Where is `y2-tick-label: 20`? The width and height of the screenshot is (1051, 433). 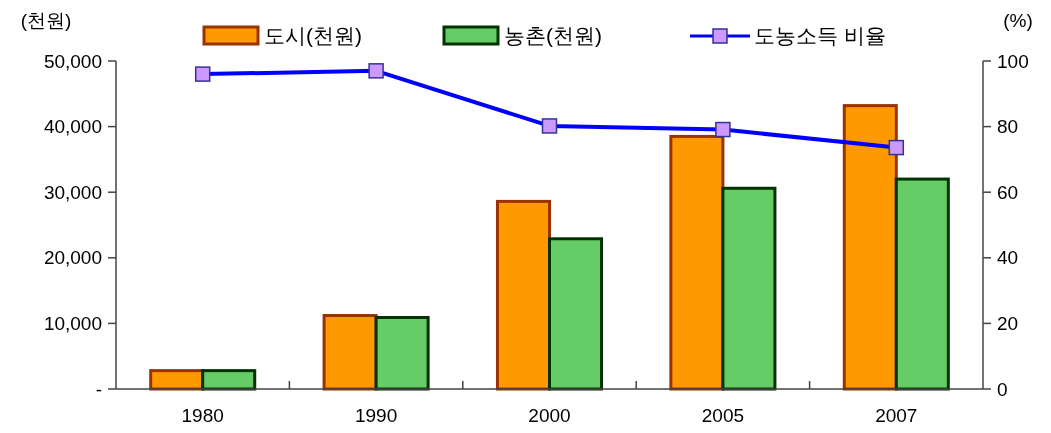
y2-tick-label: 20 is located at coordinates (1008, 324).